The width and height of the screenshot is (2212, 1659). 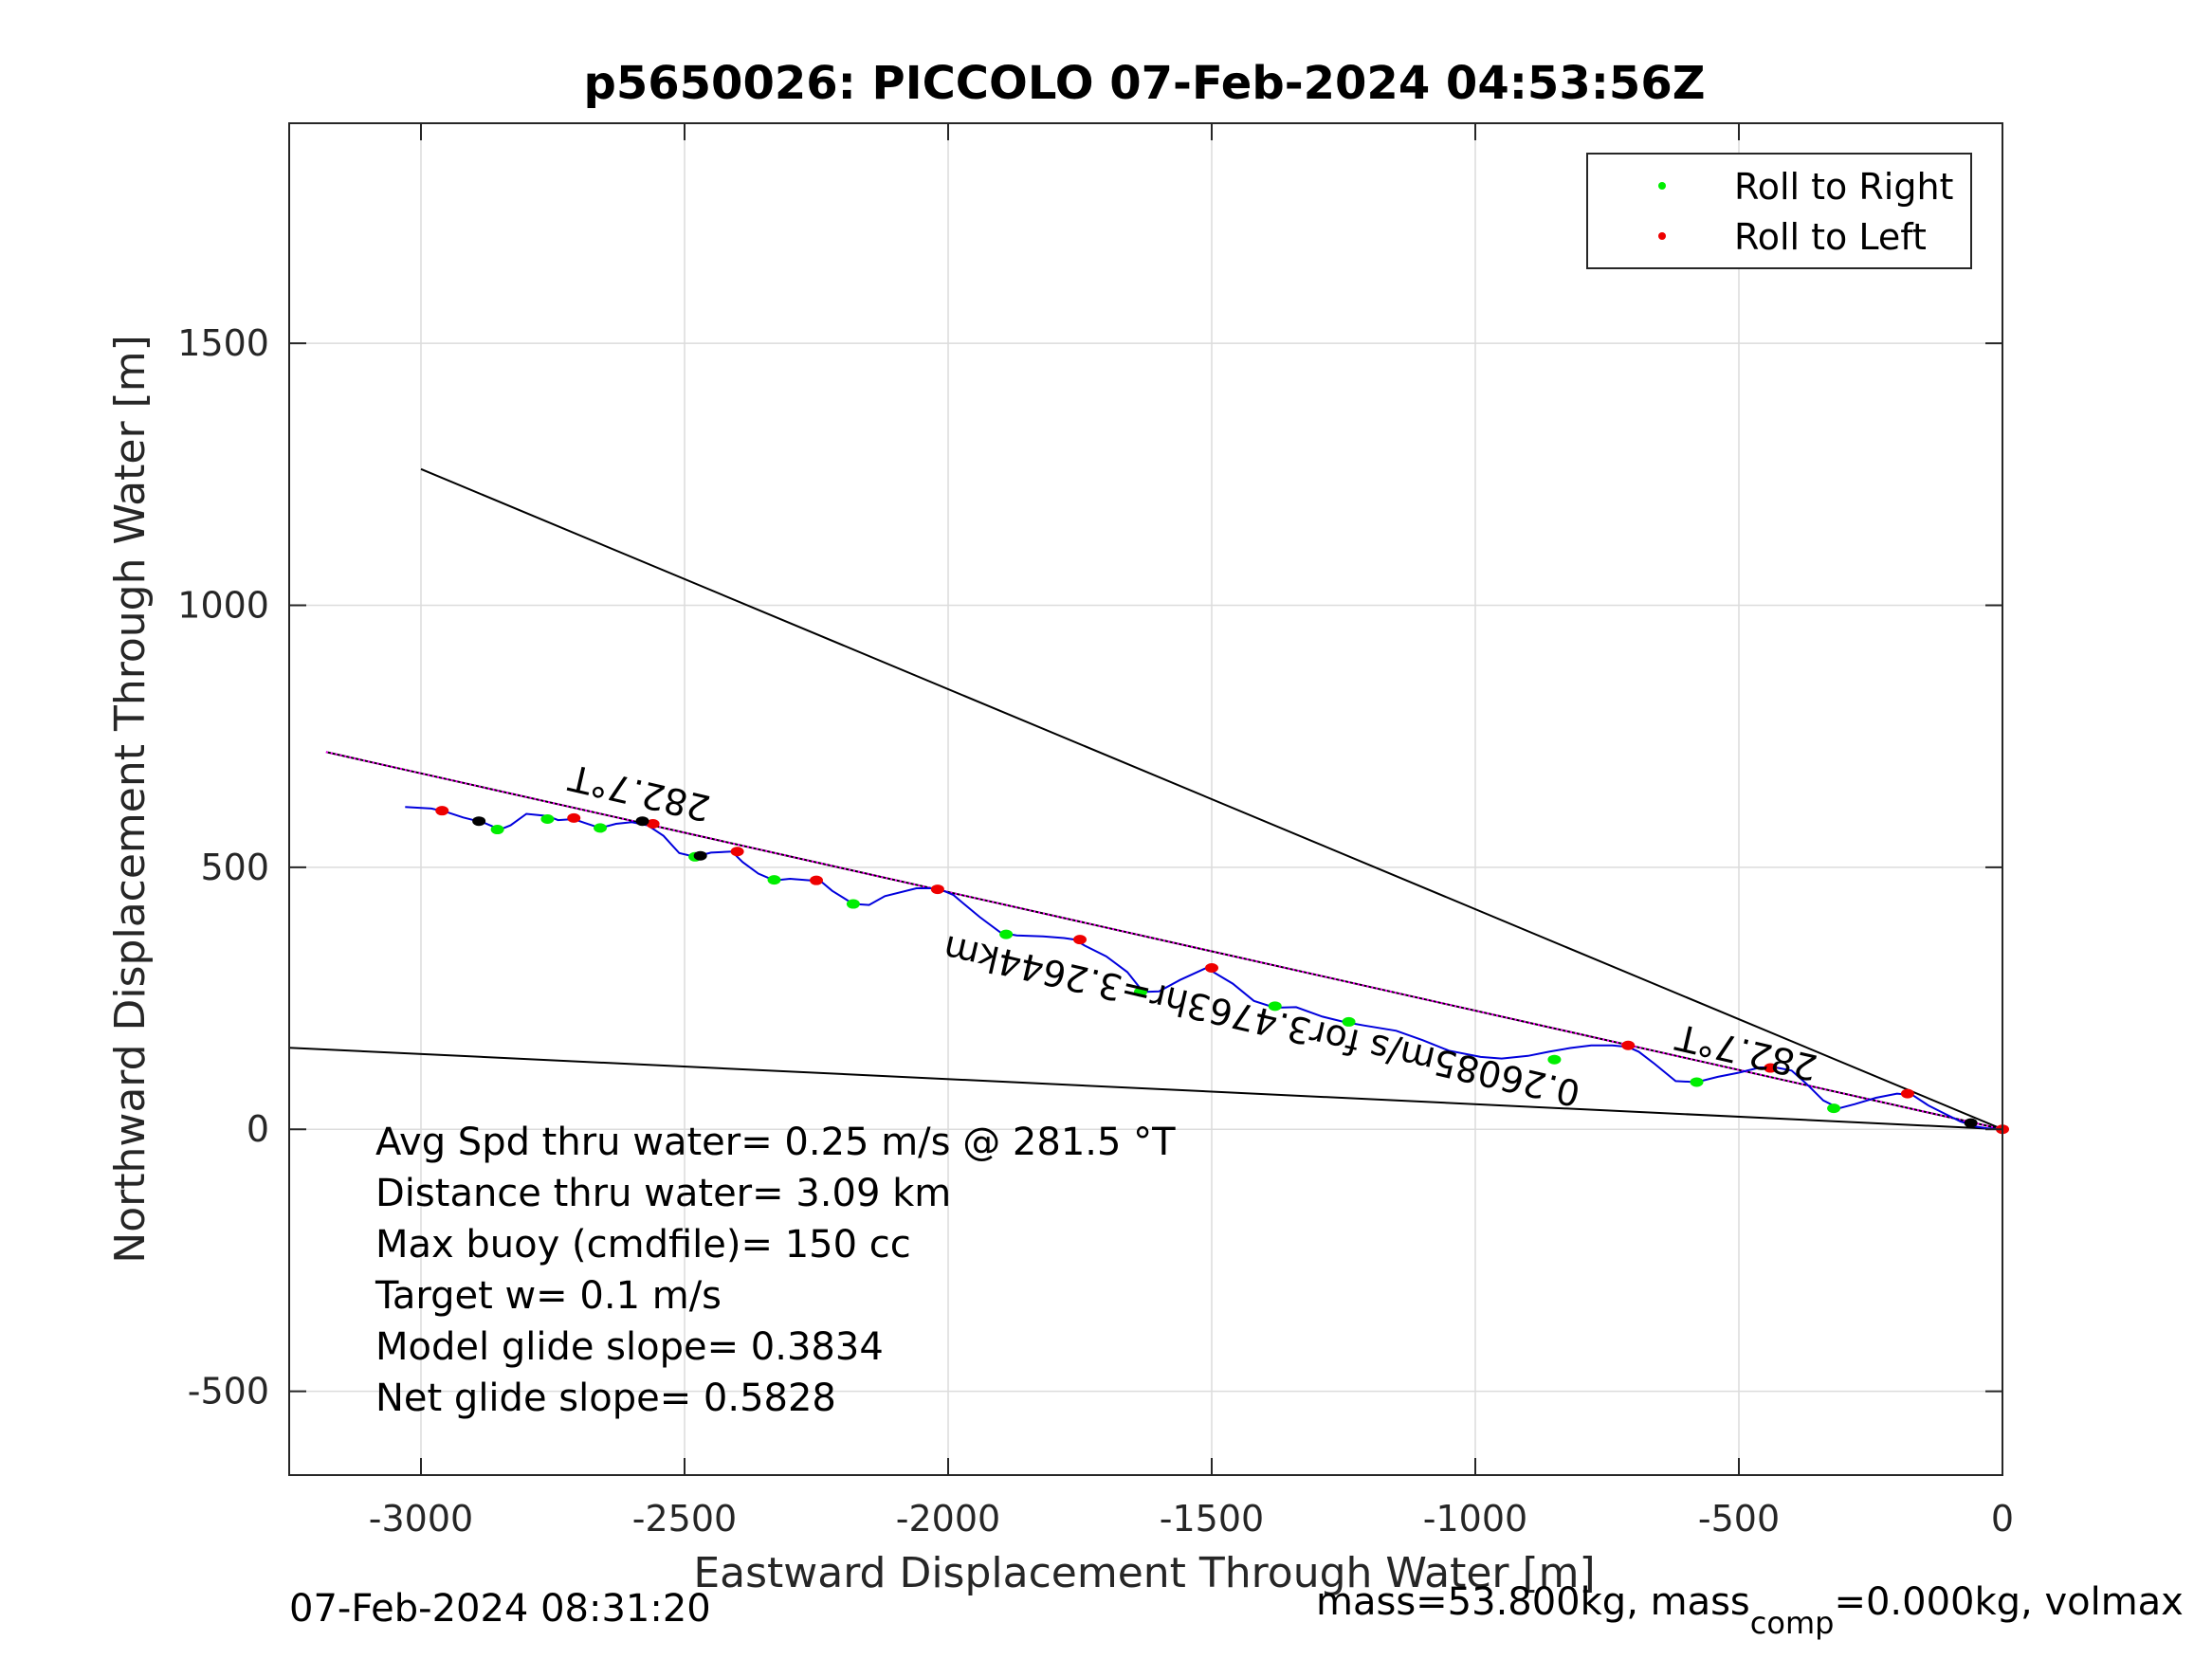 What do you see at coordinates (643, 1245) in the screenshot?
I see `info-line: Max buoy (cmdfile)= 150 cc` at bounding box center [643, 1245].